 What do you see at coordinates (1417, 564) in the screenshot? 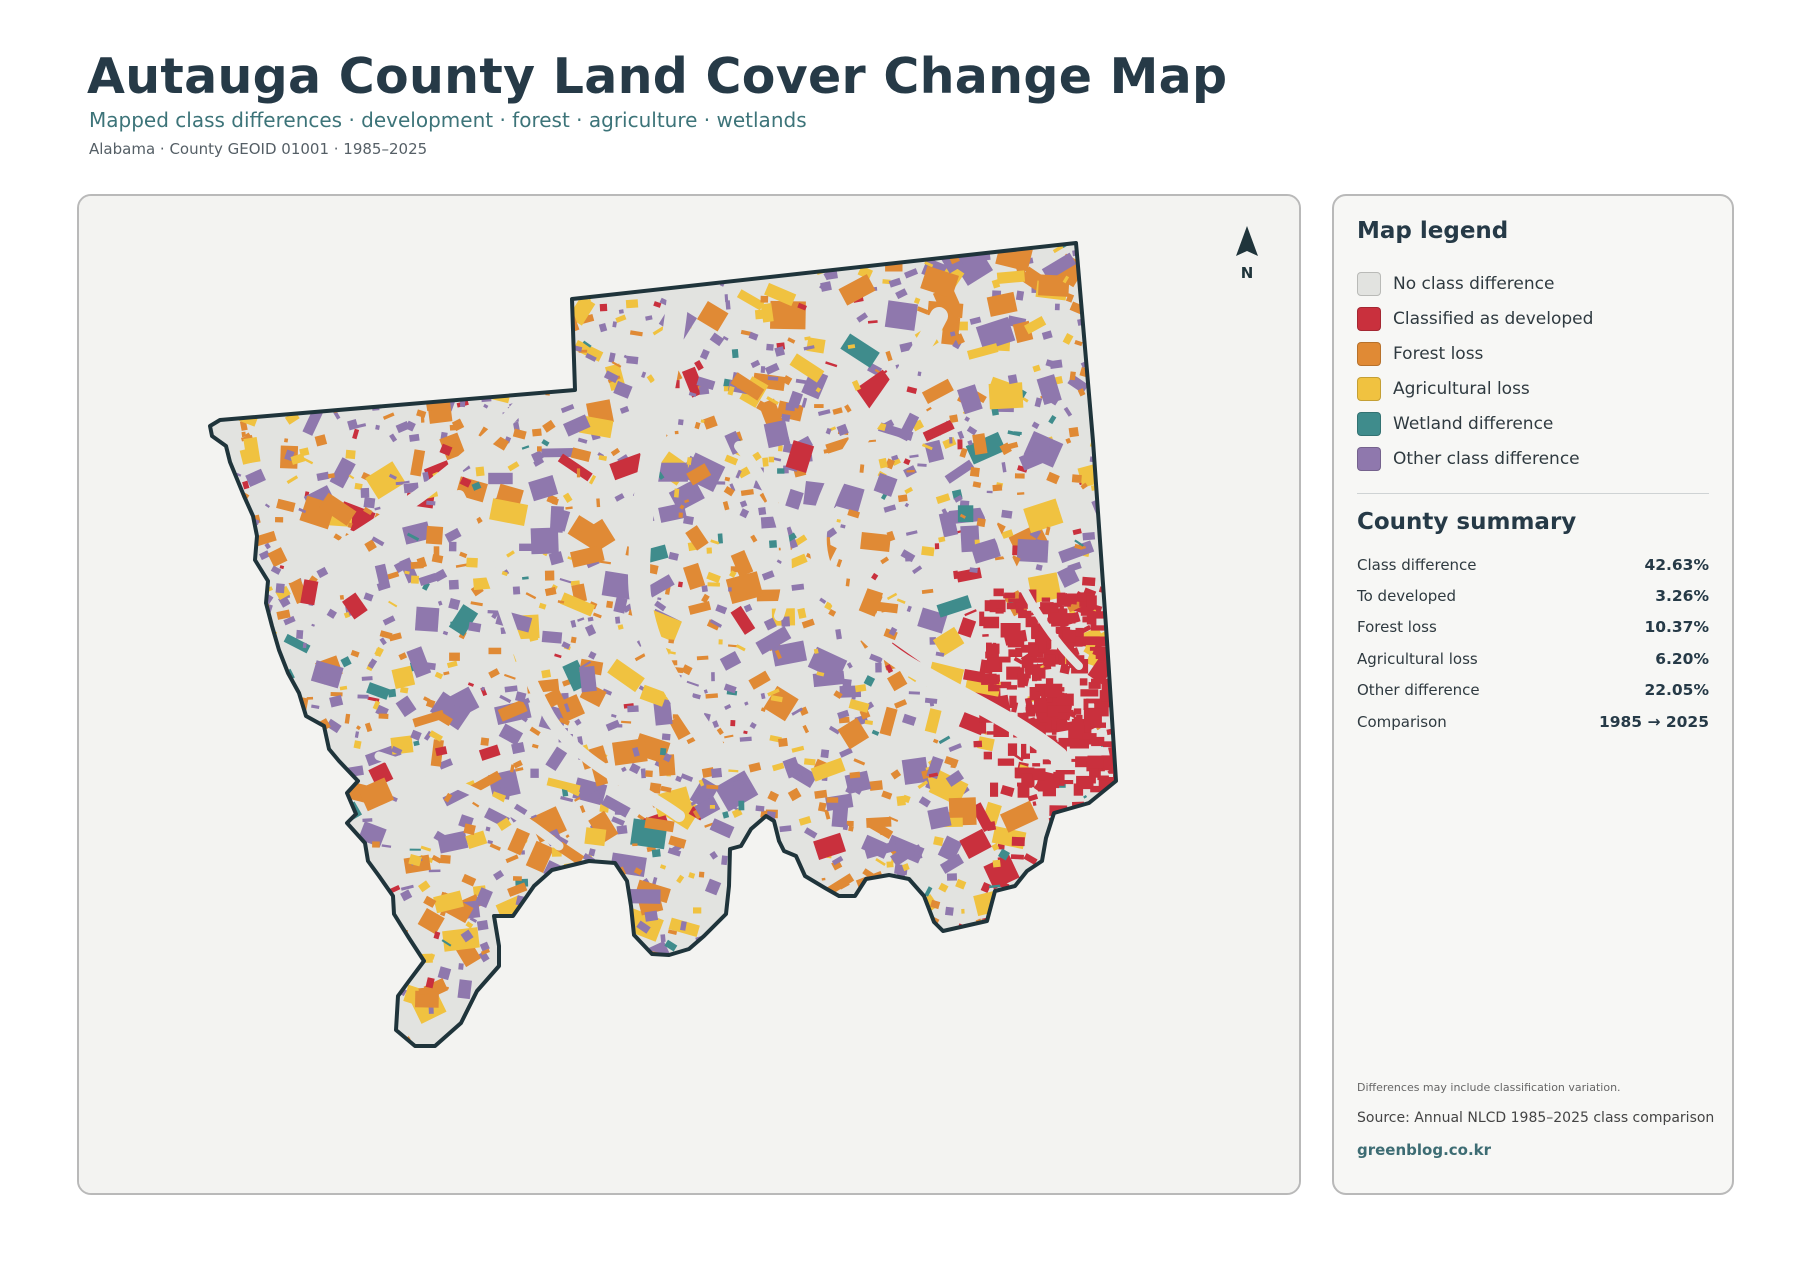
I see `summary-label: Class difference` at bounding box center [1417, 564].